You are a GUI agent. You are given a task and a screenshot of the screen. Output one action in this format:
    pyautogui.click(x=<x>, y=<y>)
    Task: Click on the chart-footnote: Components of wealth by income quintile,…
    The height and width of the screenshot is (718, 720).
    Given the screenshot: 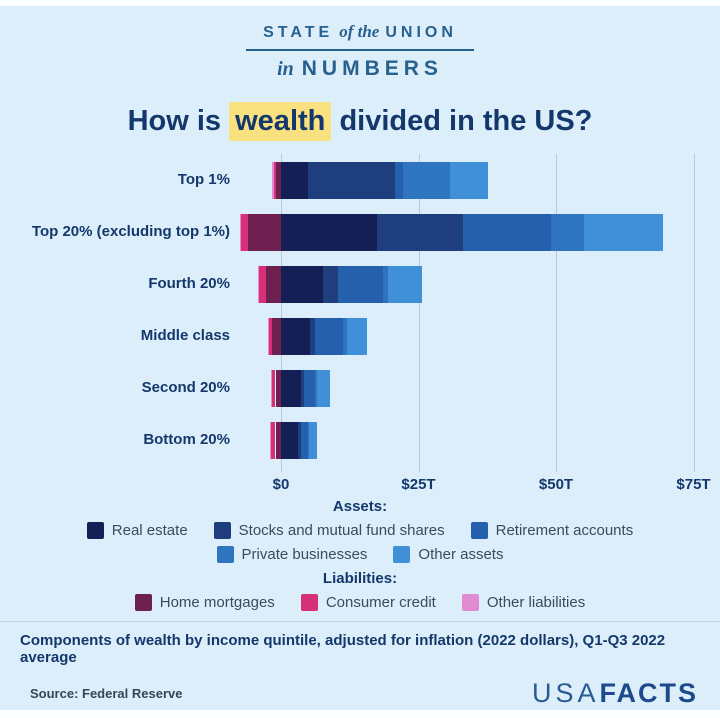 What is the action you would take?
    pyautogui.click(x=343, y=649)
    